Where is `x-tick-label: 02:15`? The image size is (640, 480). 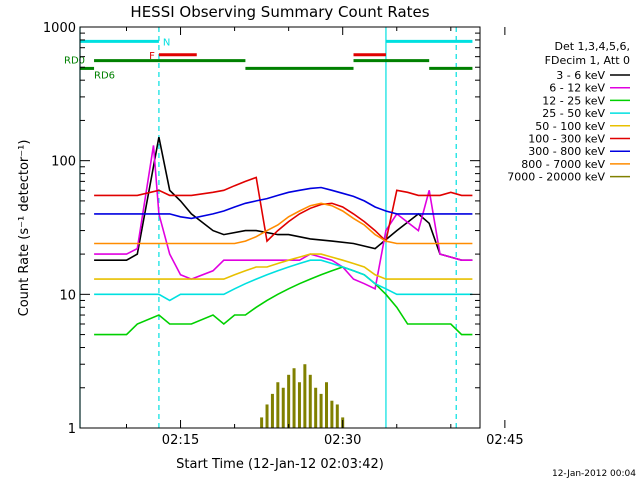 x-tick-label: 02:15 is located at coordinates (180, 440).